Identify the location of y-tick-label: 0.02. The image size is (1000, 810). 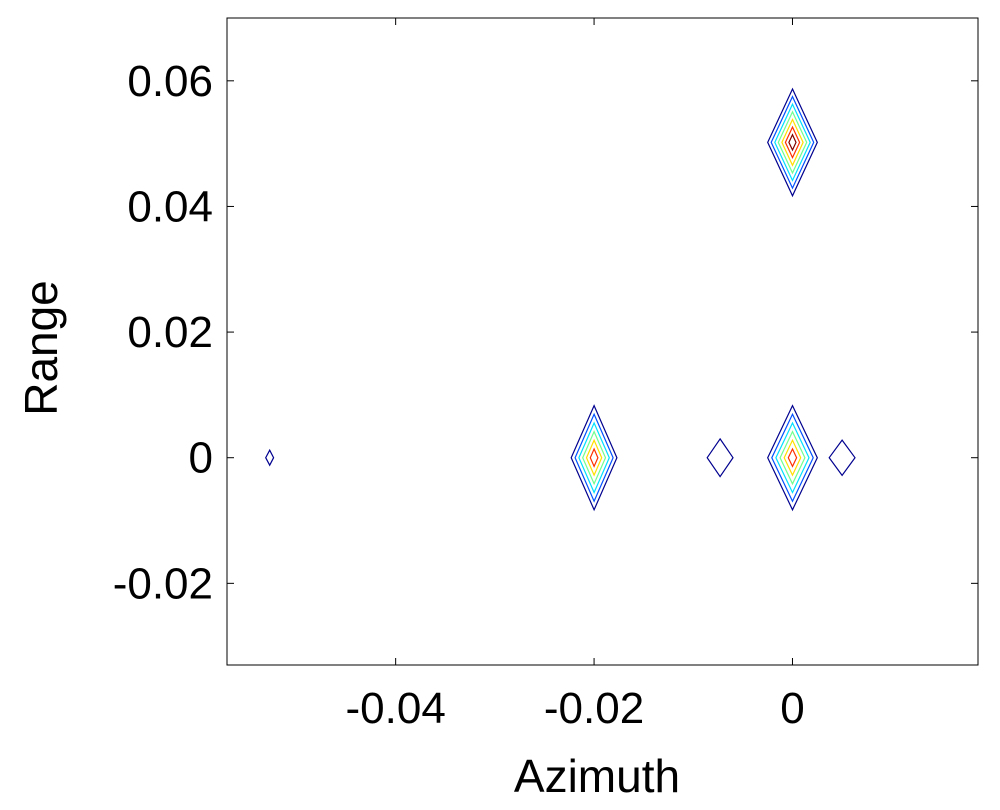
(170, 332).